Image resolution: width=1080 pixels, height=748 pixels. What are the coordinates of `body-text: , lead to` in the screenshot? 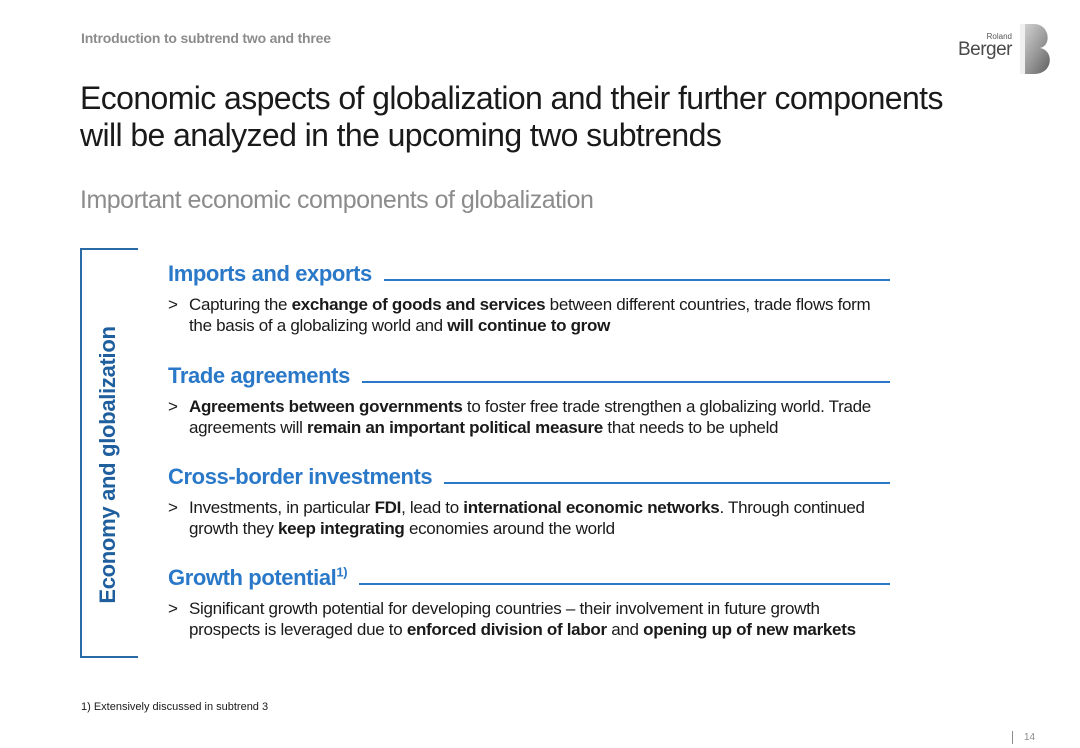 It's located at (432, 507).